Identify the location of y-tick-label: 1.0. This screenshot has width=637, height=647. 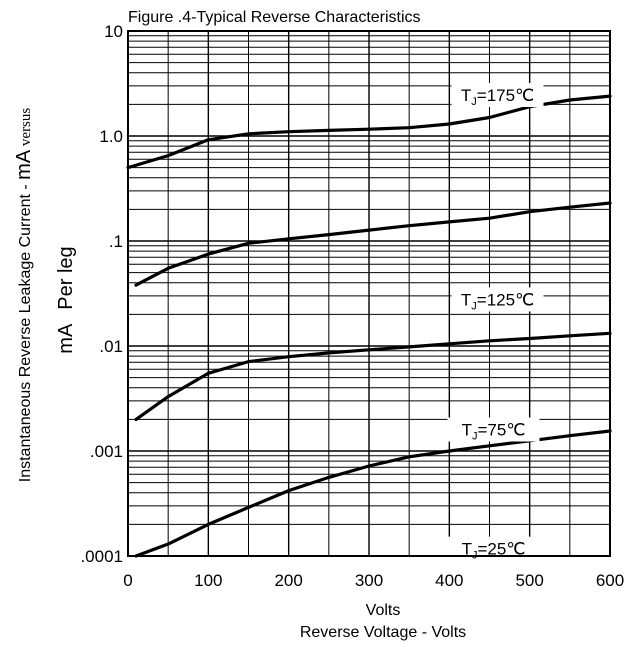
(111, 136).